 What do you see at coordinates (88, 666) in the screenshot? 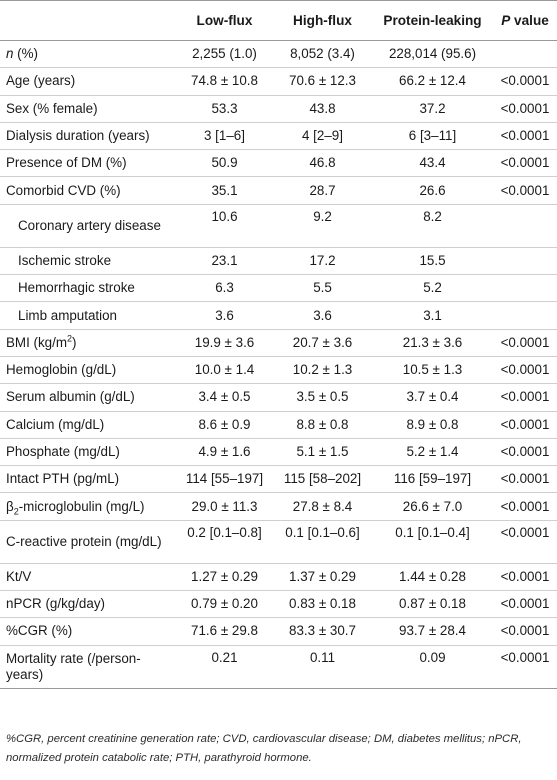
I see `row-label: Mortality rate (/person-years)` at bounding box center [88, 666].